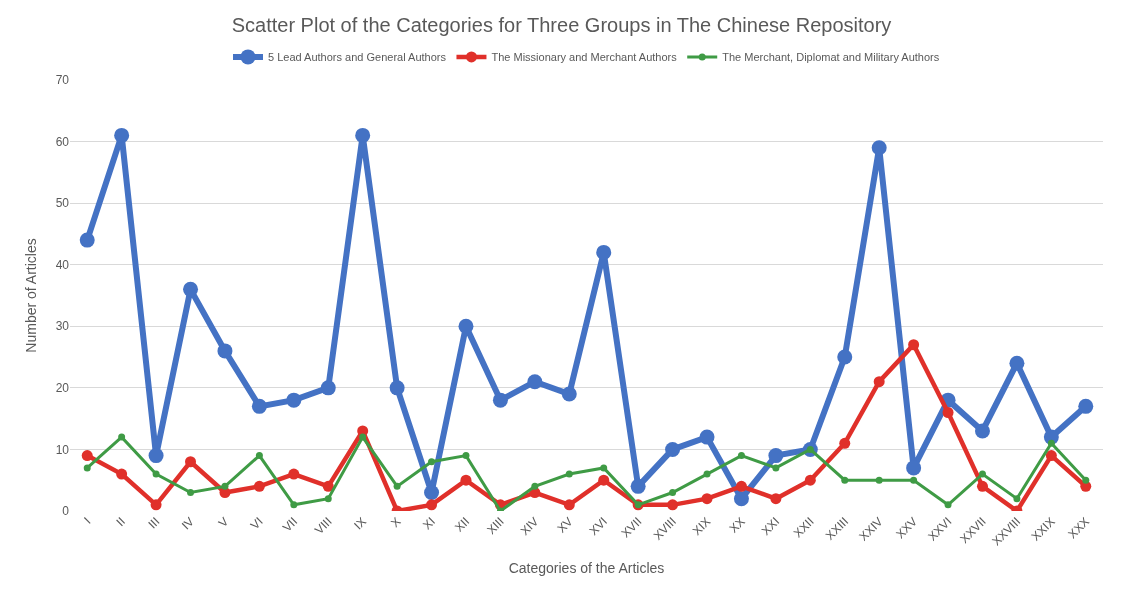  What do you see at coordinates (62, 449) in the screenshot?
I see `y-tick-label: 10` at bounding box center [62, 449].